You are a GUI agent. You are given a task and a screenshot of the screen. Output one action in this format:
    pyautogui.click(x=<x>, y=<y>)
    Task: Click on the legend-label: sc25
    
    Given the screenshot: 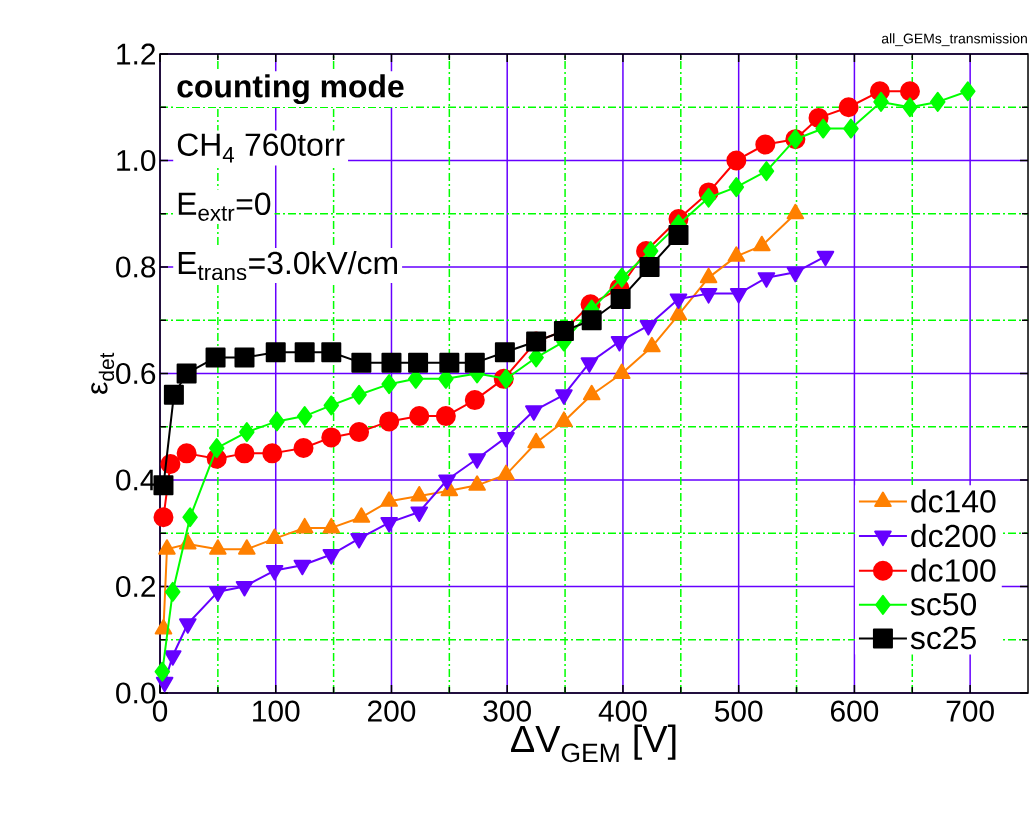 What is the action you would take?
    pyautogui.click(x=943, y=638)
    